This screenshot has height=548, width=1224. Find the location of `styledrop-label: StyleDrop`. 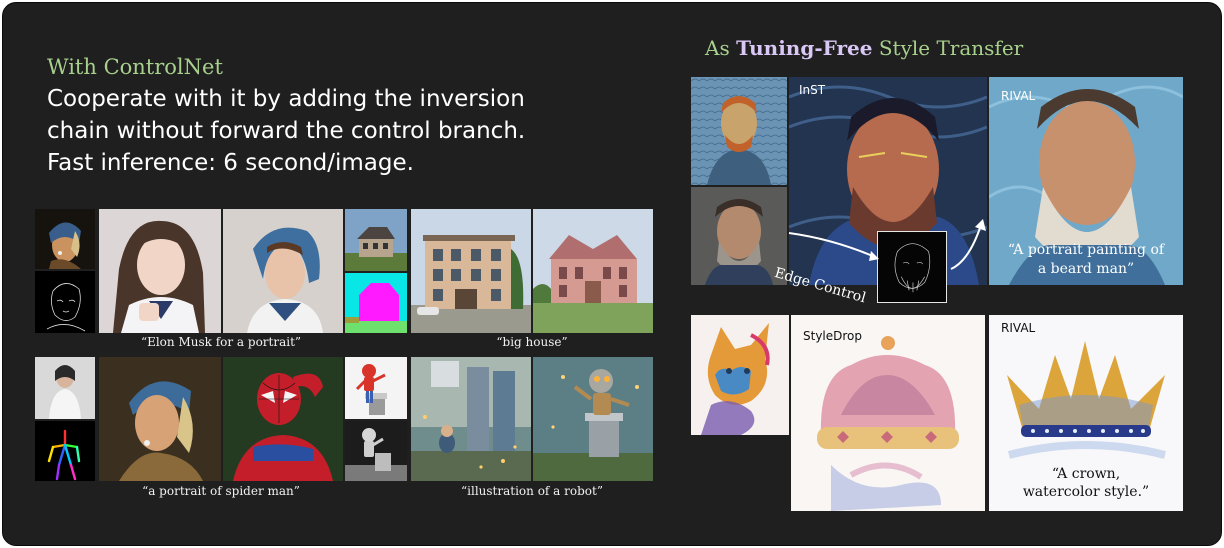

styledrop-label: StyleDrop is located at coordinates (833, 336).